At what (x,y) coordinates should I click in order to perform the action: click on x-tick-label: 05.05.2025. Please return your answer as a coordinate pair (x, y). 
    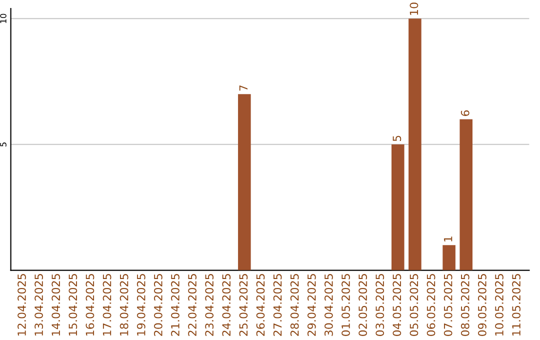
    Looking at the image, I should click on (414, 305).